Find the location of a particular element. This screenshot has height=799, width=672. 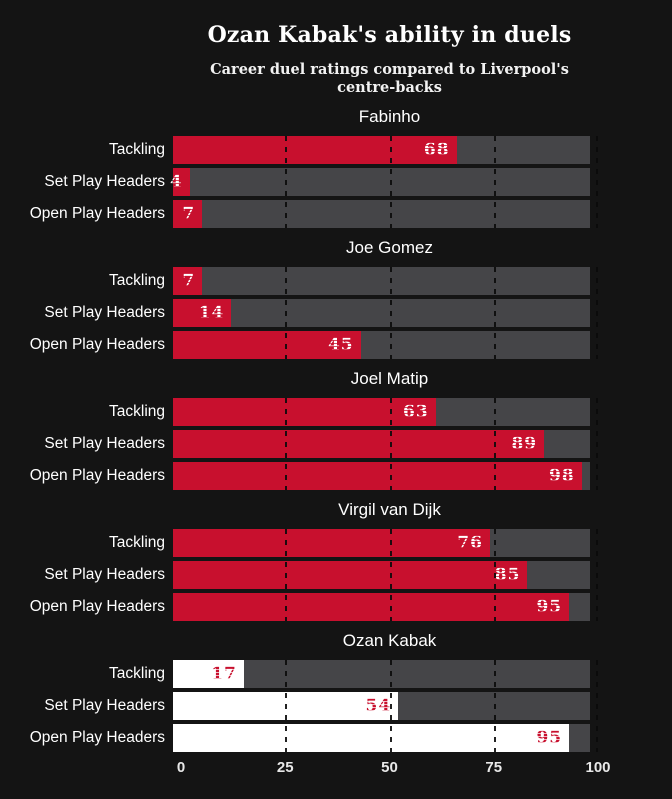

bar-value-label: 98 is located at coordinates (561, 476).